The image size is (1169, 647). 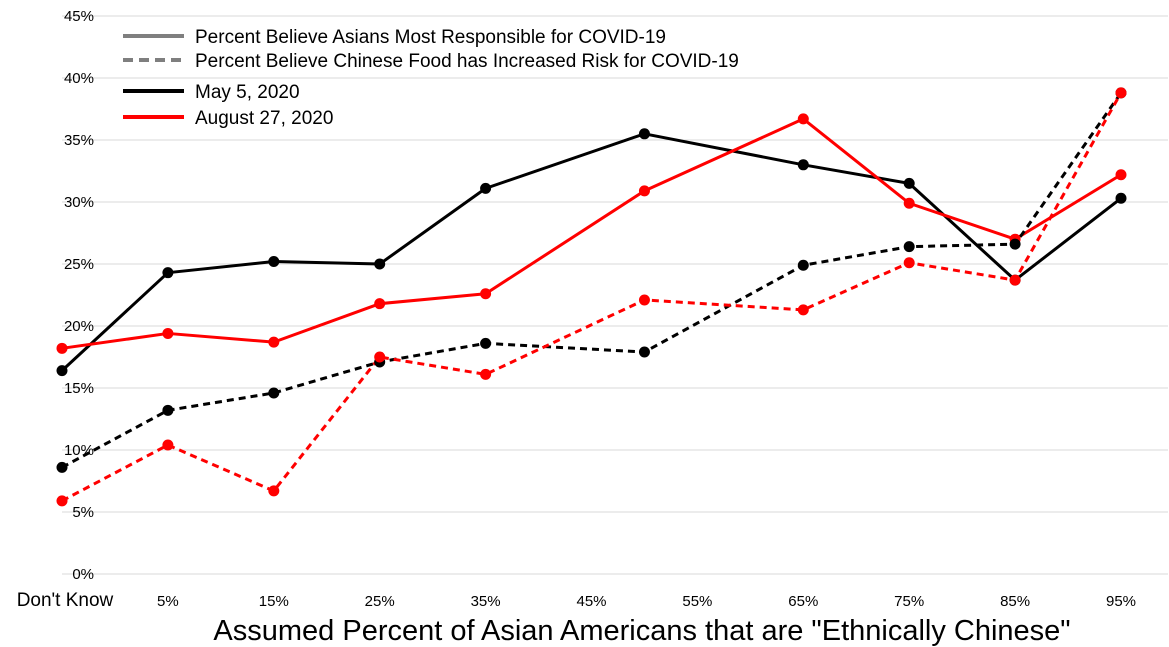 I want to click on y-tick-label: 10%, so click(x=79, y=450).